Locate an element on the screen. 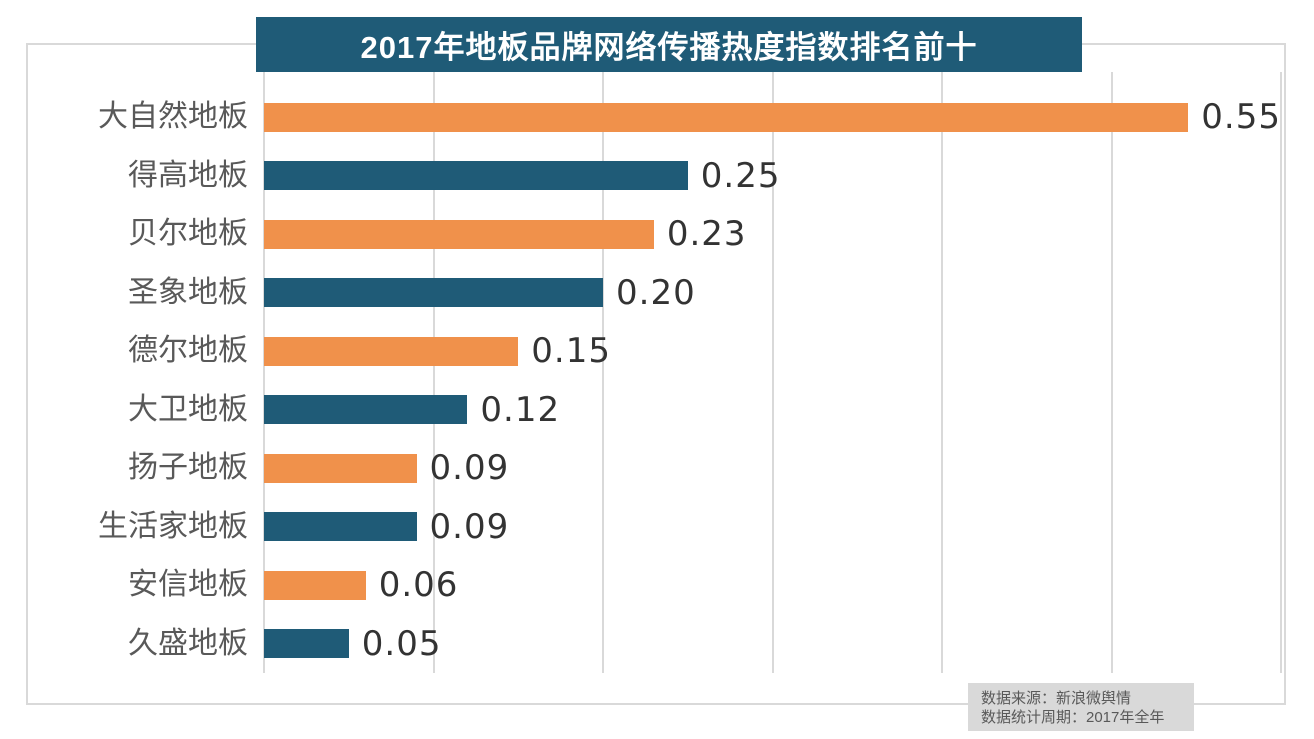 The width and height of the screenshot is (1314, 739). category-label: 德尔地板 is located at coordinates (188, 351).